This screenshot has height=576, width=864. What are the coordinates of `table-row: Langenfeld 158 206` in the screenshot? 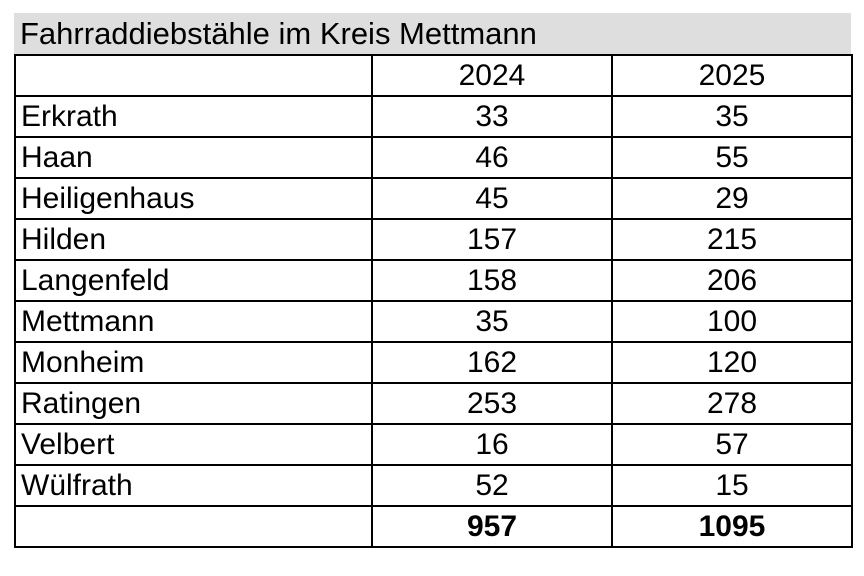 It's located at (433, 280).